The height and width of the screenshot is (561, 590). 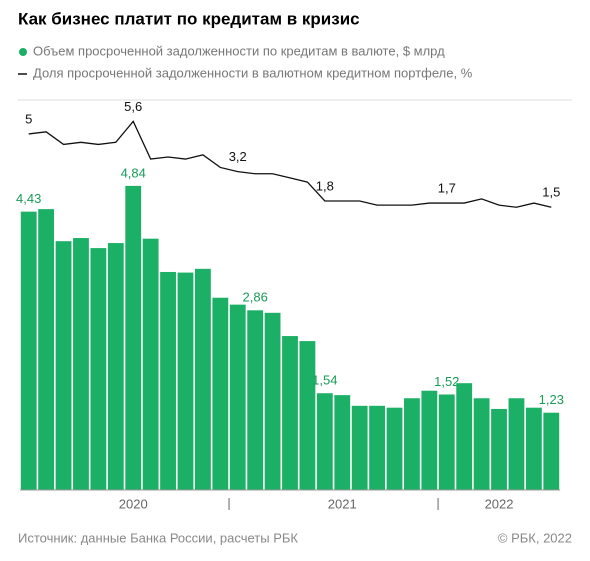 I want to click on copyright: © РБК, 2022, so click(x=535, y=537).